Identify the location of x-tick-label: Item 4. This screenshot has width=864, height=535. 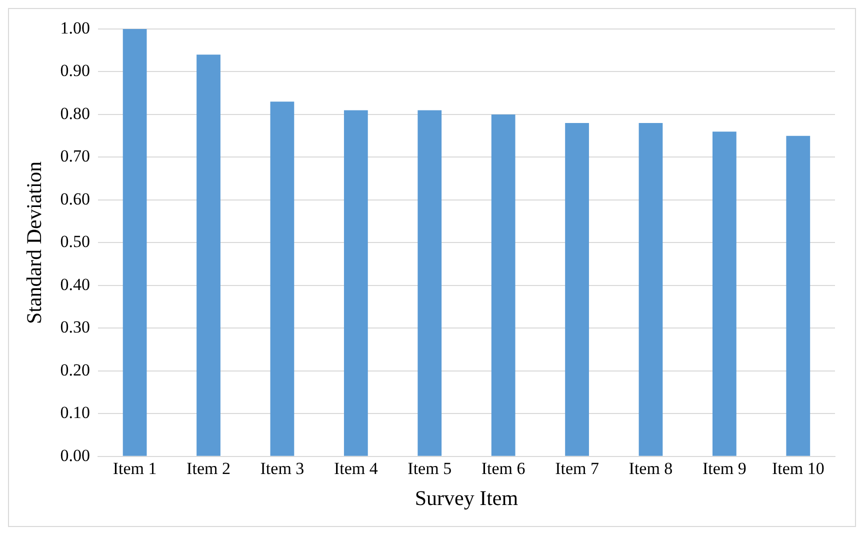
(356, 468).